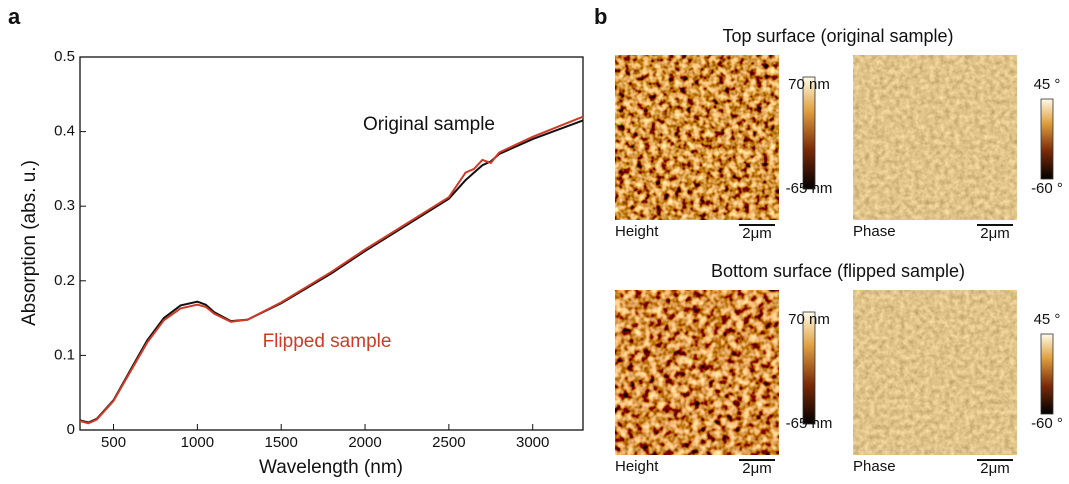 The height and width of the screenshot is (484, 1069). Describe the element at coordinates (837, 36) in the screenshot. I see `afm-title: Top surface (original sample)` at that location.